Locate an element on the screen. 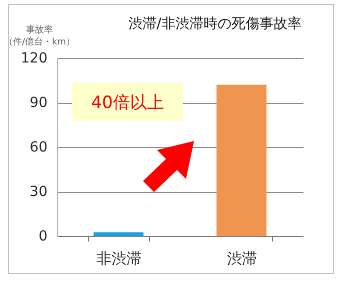  x-tick-label: 渋滞 is located at coordinates (242, 259).